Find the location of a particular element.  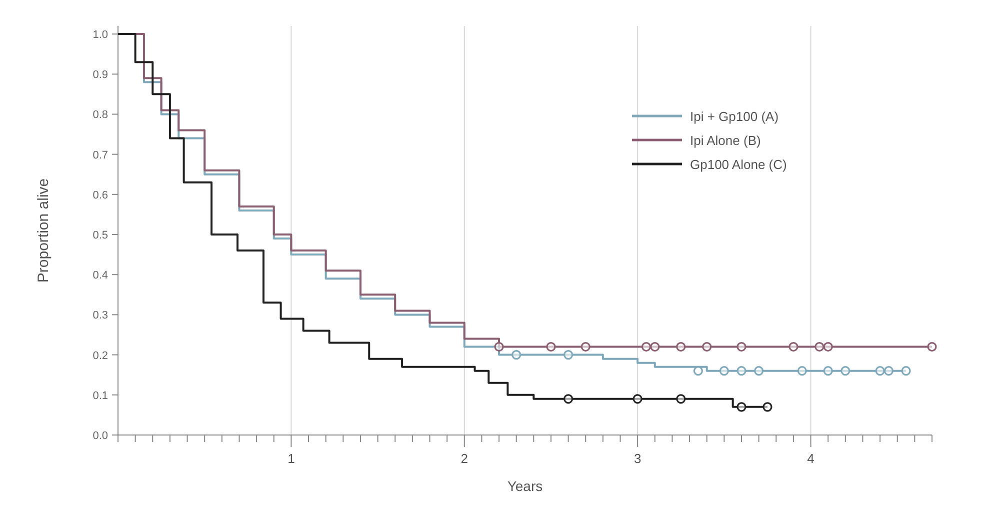

x-tick-label: 4 is located at coordinates (810, 458).